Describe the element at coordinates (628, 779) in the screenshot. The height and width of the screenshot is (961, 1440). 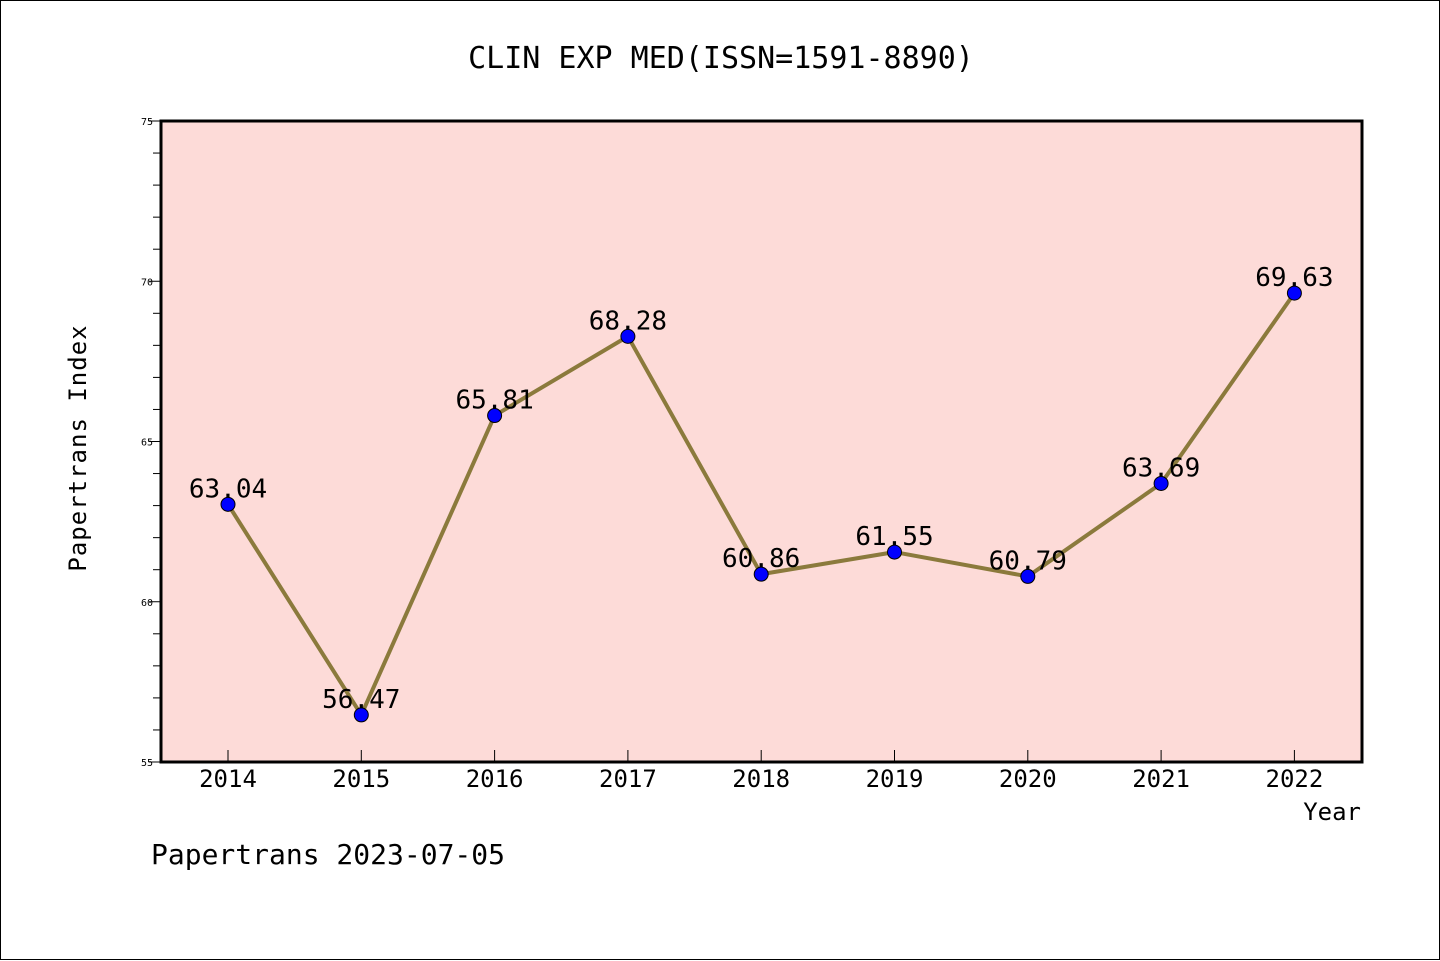
I see `x-tick-label: 2017` at that location.